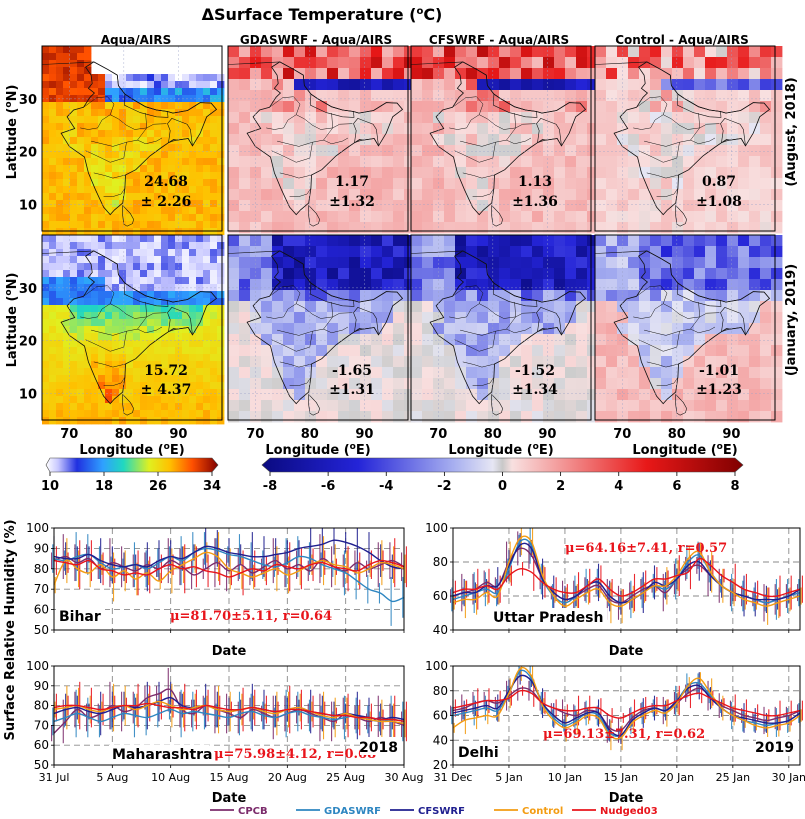  What do you see at coordinates (229, 798) in the screenshot?
I see `ts-xlabel-bottom-left: Date` at bounding box center [229, 798].